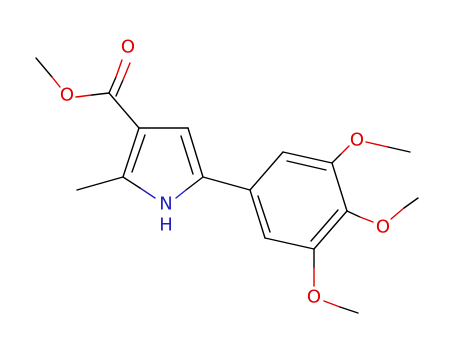 The width and height of the screenshot is (455, 350). I want to click on atom-label: N, so click(165, 204).